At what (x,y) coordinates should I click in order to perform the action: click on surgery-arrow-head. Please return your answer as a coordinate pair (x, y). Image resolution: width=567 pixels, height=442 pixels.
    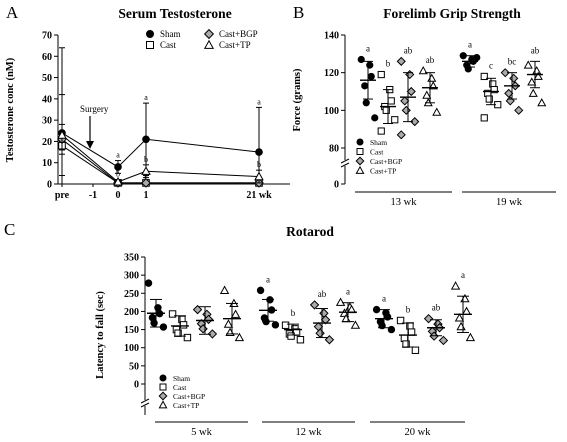
    Looking at the image, I should click on (90, 145).